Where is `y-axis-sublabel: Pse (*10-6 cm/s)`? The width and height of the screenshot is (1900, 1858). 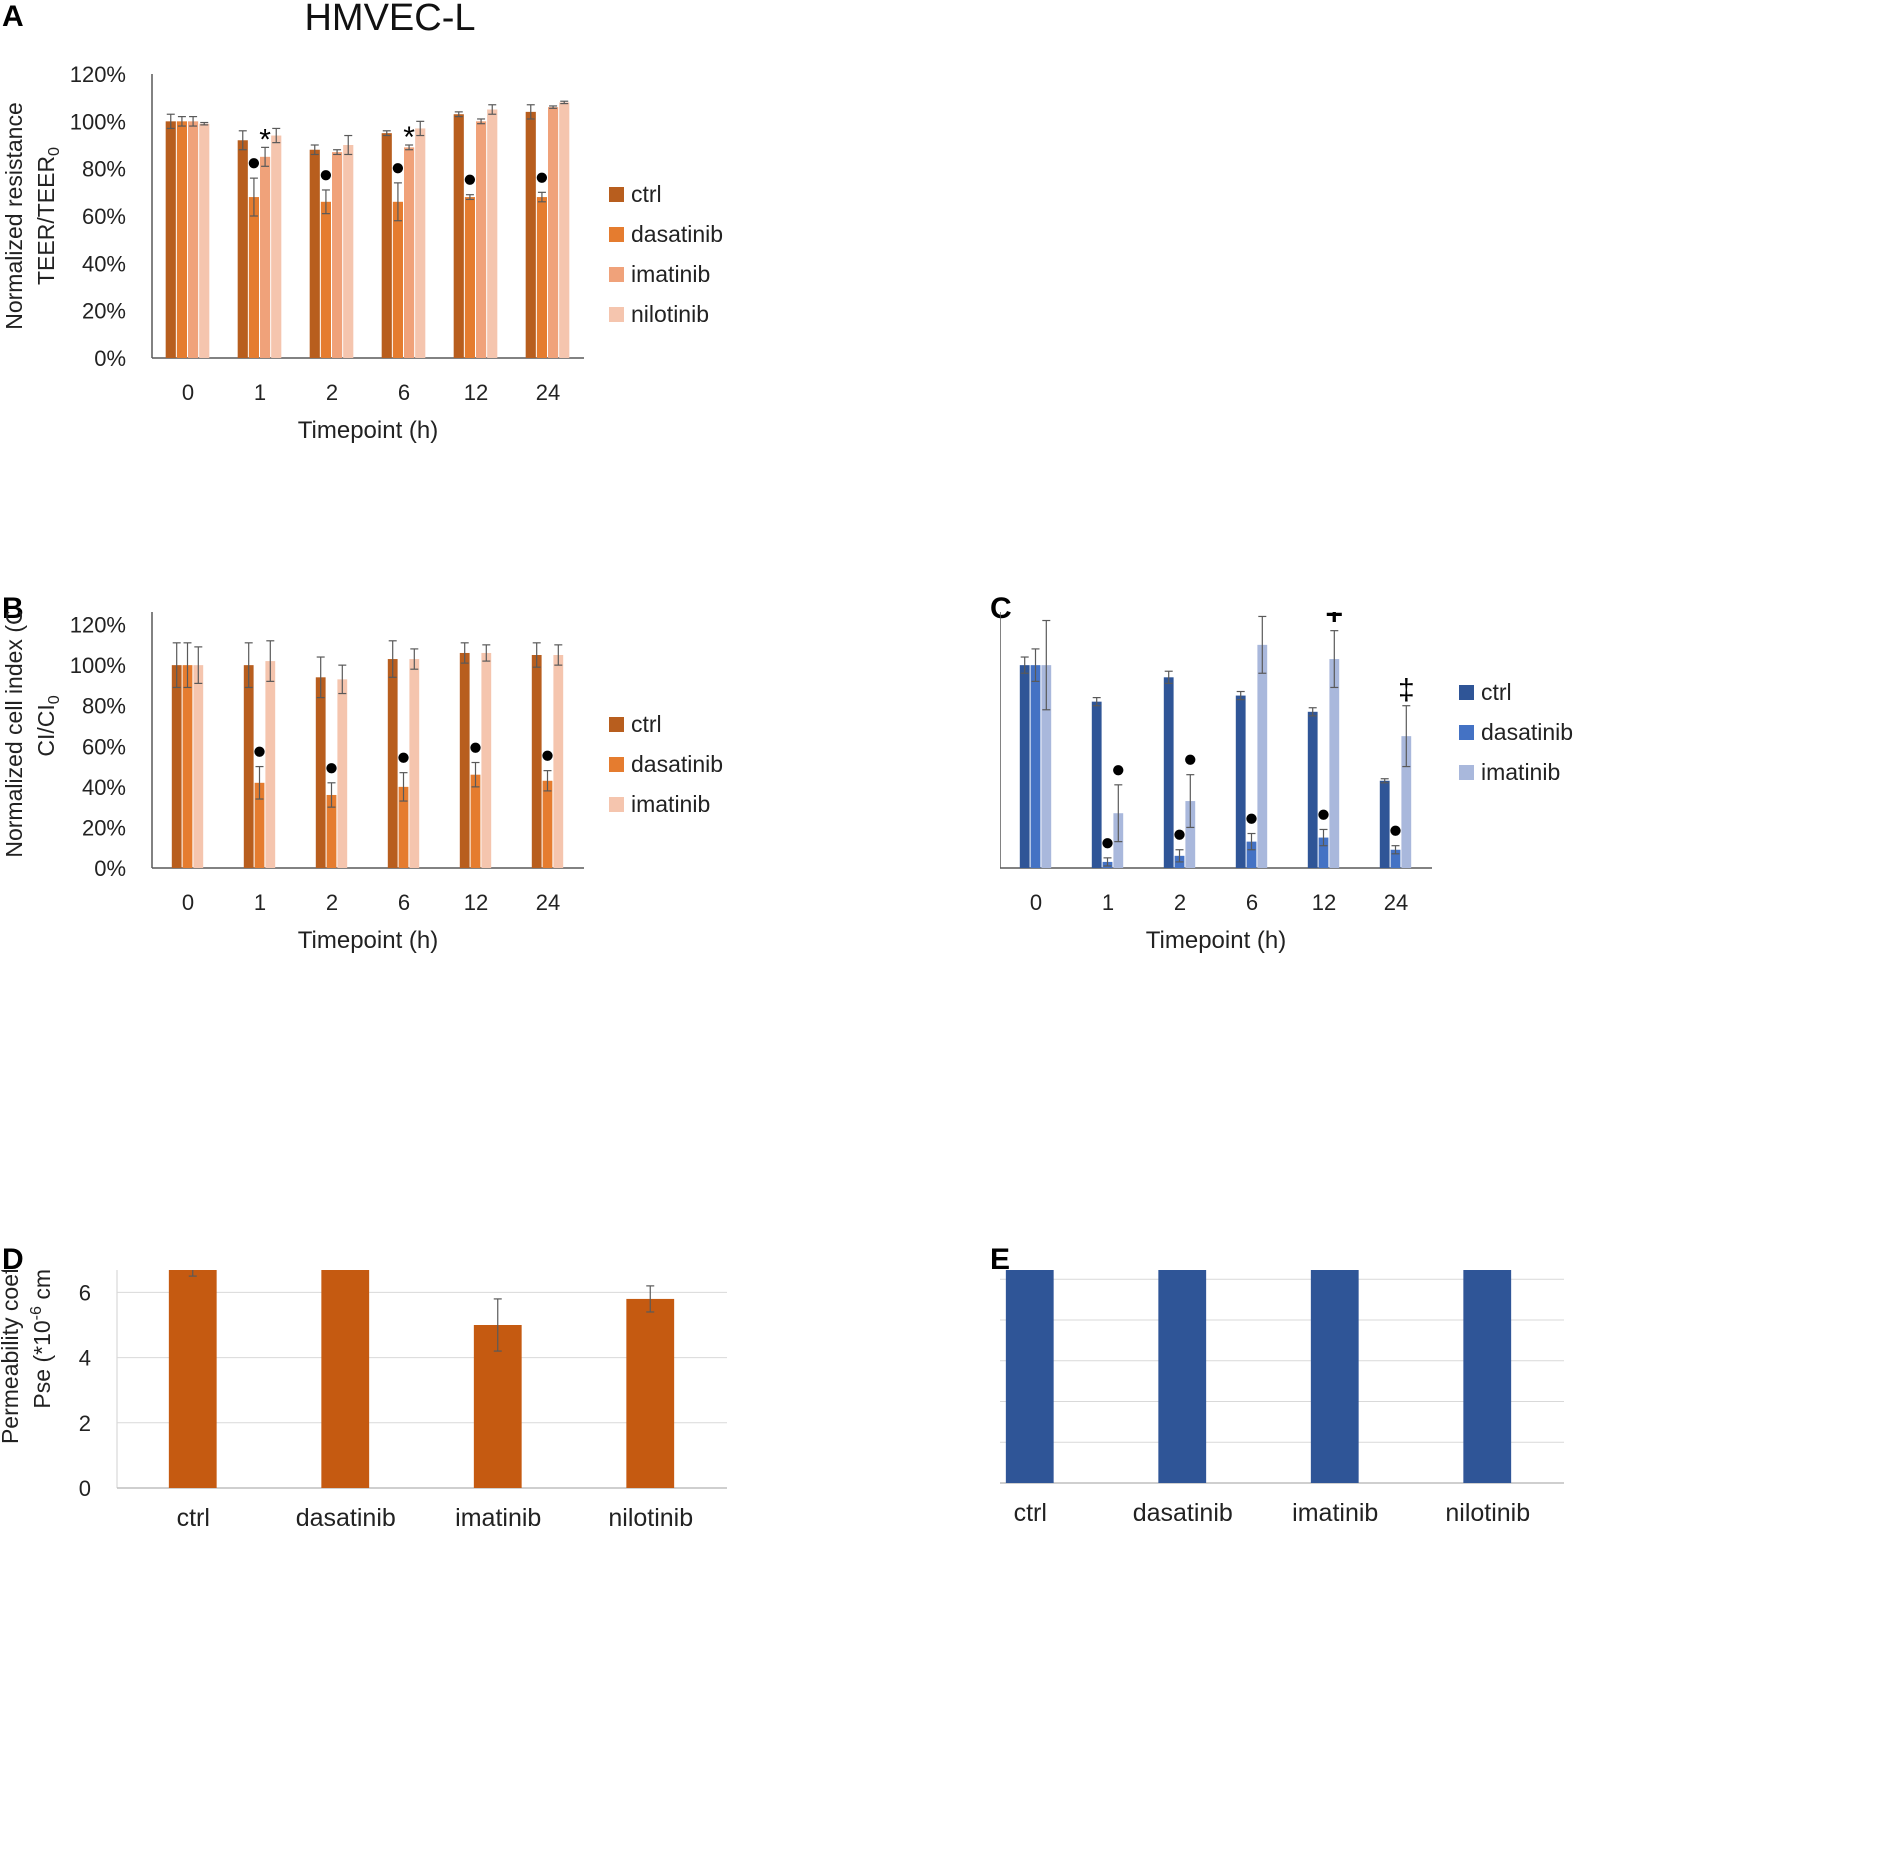
y-axis-sublabel: Pse (*10-6 cm/s) is located at coordinates (41, 1339).